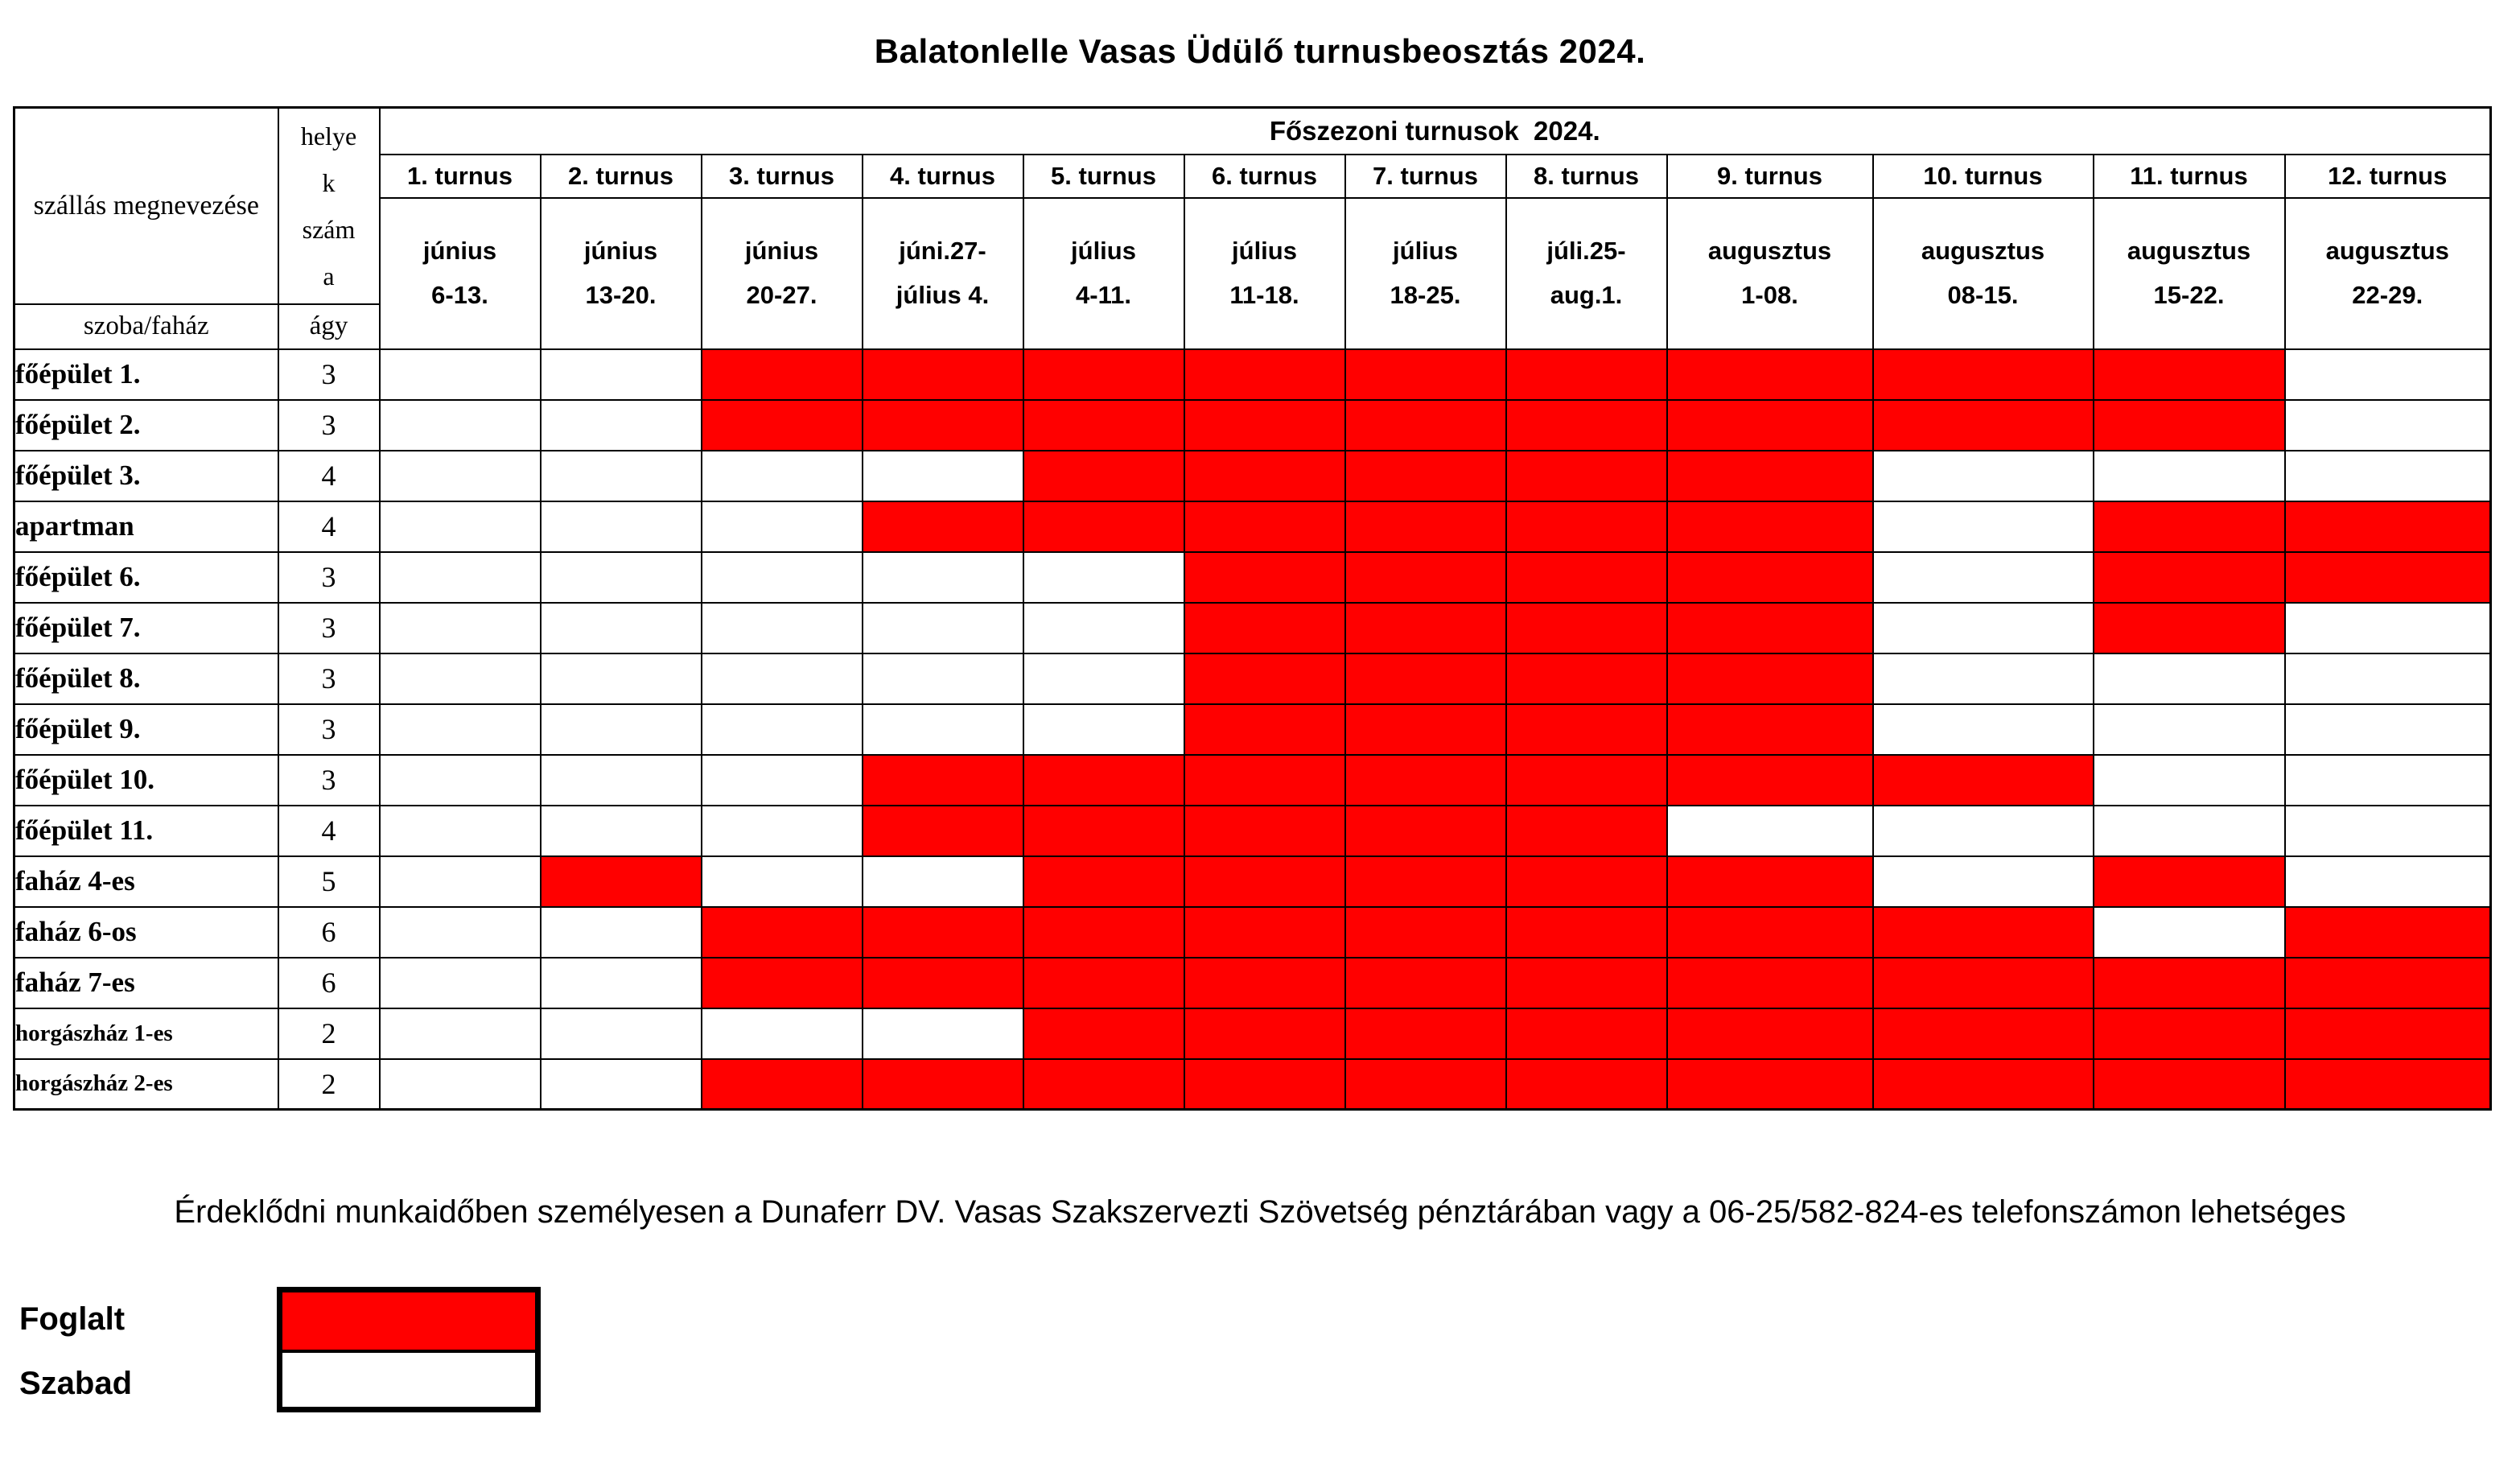 The image size is (2520, 1480). What do you see at coordinates (146, 526) in the screenshot?
I see `room-name: apartman` at bounding box center [146, 526].